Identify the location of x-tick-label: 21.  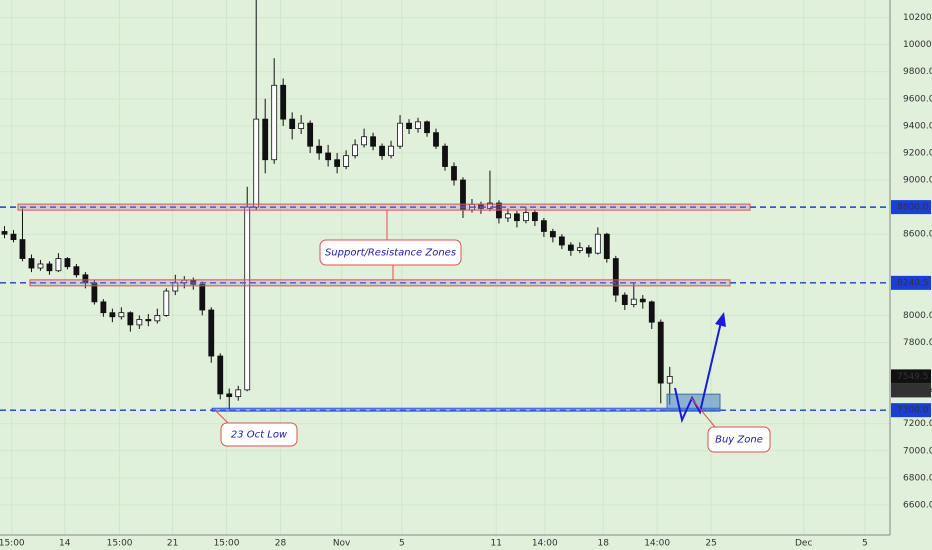
(172, 544).